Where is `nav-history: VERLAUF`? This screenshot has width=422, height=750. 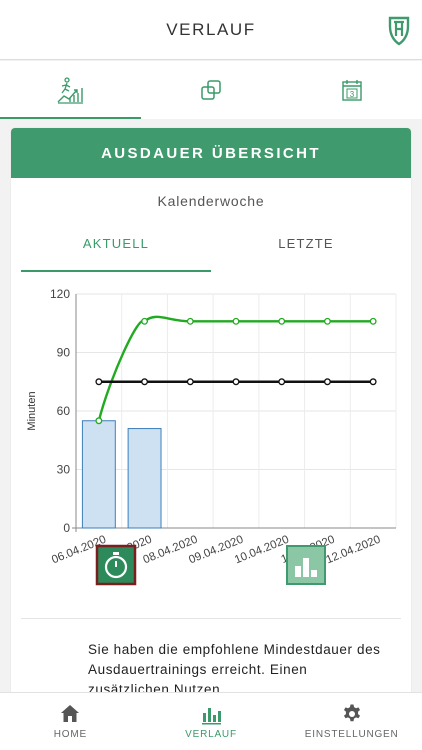 nav-history: VERLAUF is located at coordinates (211, 721).